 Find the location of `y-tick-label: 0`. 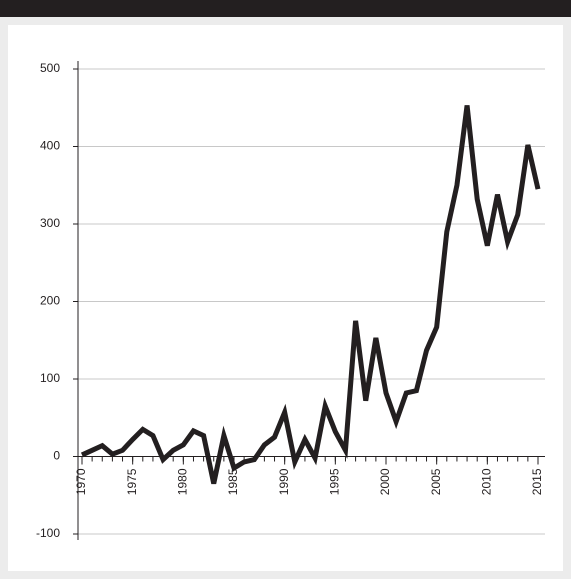

y-tick-label: 0 is located at coordinates (56, 456).